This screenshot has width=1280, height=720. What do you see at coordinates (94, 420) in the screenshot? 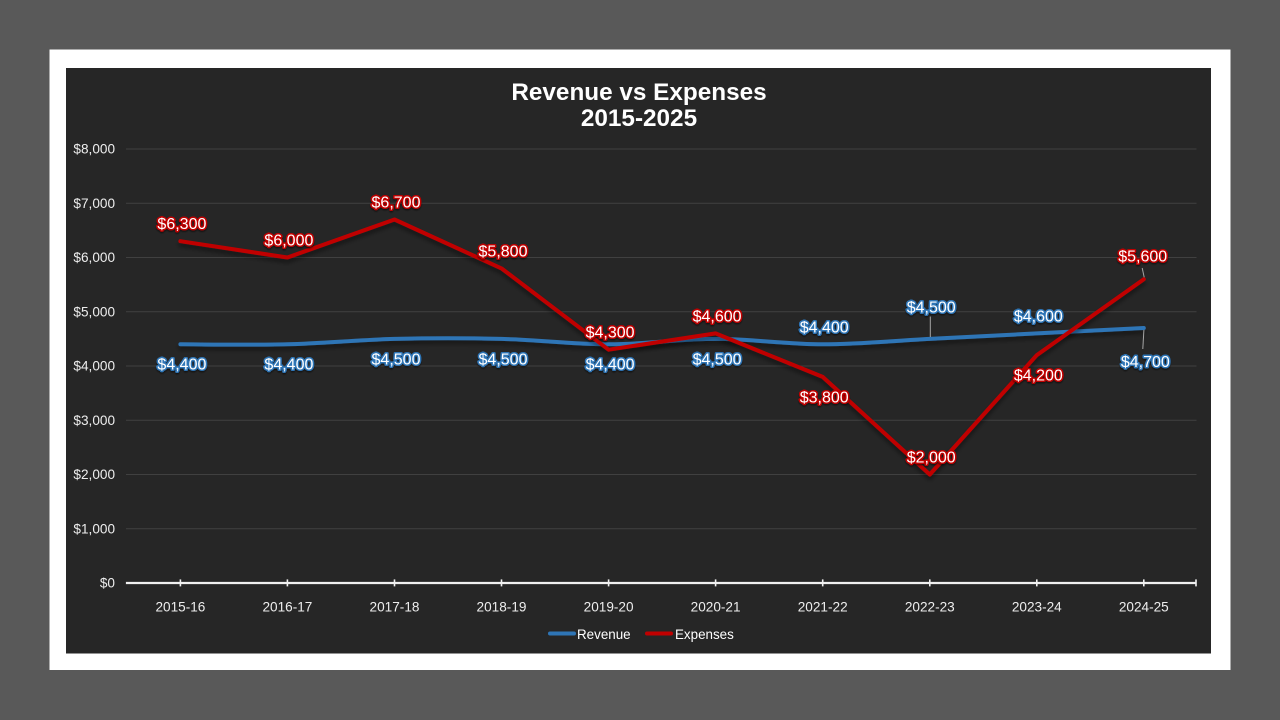
I see `svg-text: $3,000` at bounding box center [94, 420].